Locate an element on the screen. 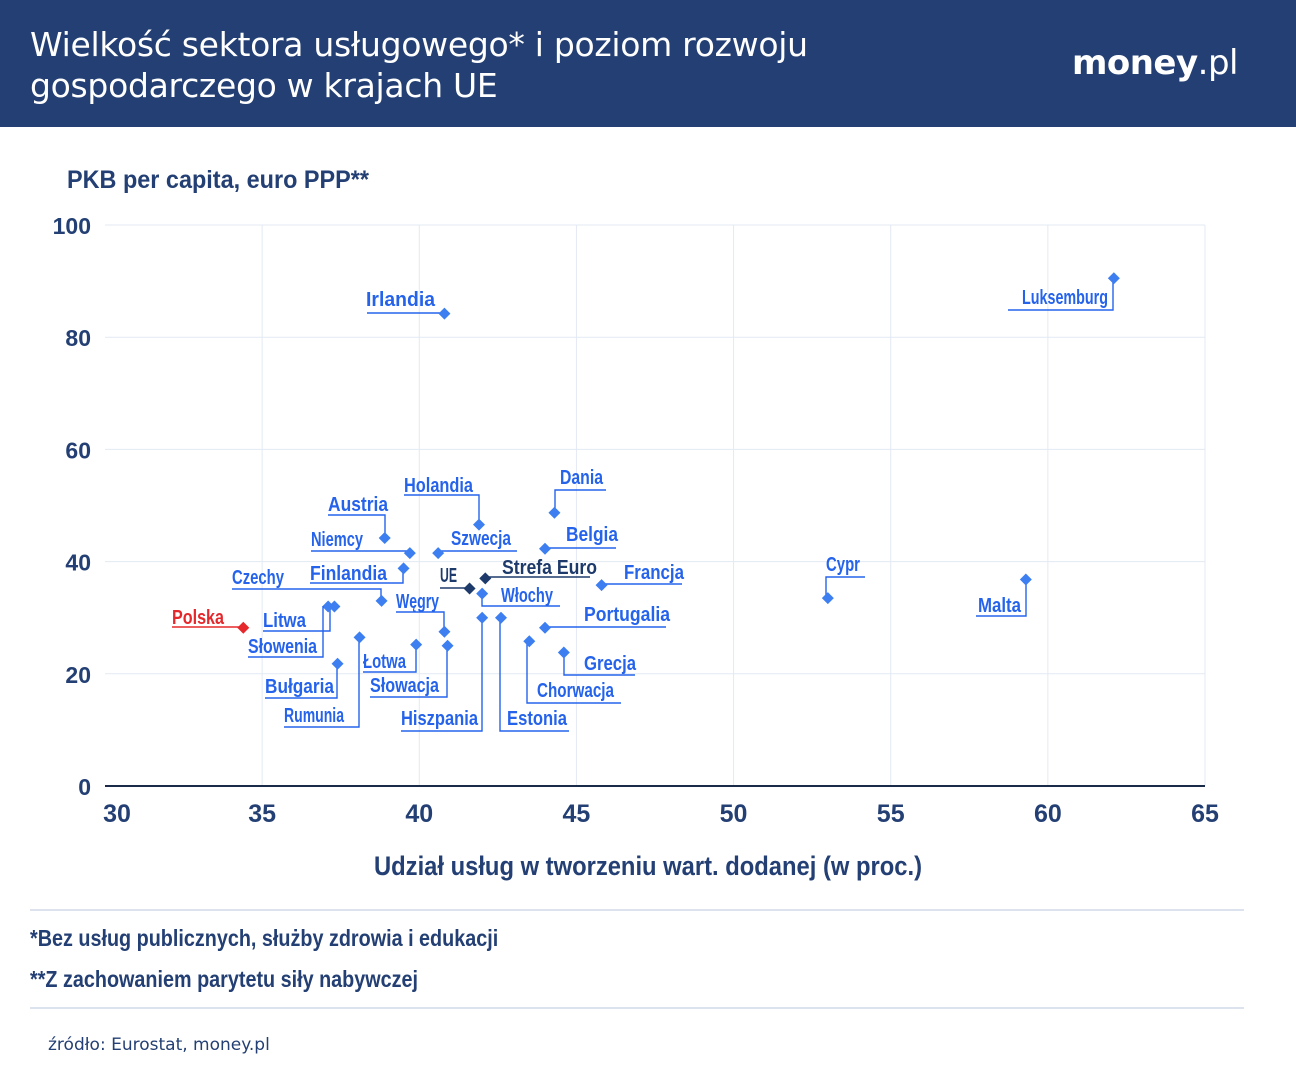 This screenshot has height=1080, width=1296. data-label-cypr: Cypr is located at coordinates (843, 565).